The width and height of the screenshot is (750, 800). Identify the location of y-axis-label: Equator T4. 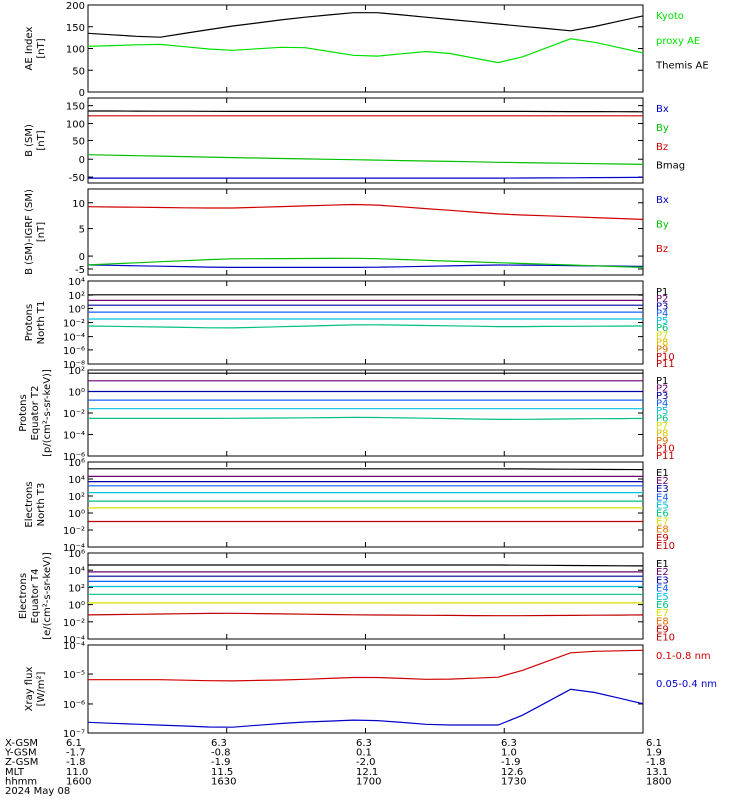
(35, 596).